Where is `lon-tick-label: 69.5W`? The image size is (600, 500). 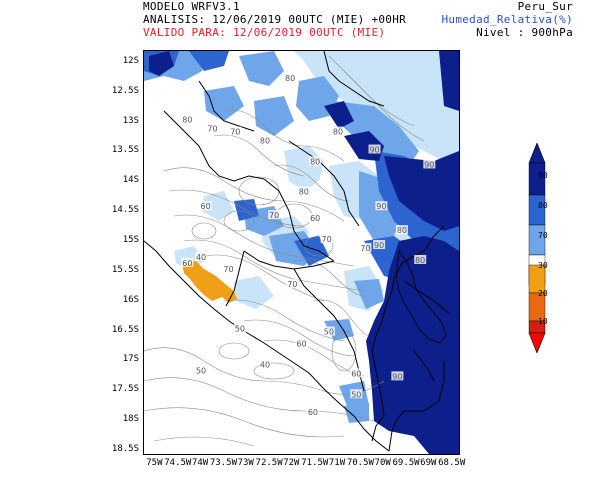 lon-tick-label: 69.5W is located at coordinates (406, 463).